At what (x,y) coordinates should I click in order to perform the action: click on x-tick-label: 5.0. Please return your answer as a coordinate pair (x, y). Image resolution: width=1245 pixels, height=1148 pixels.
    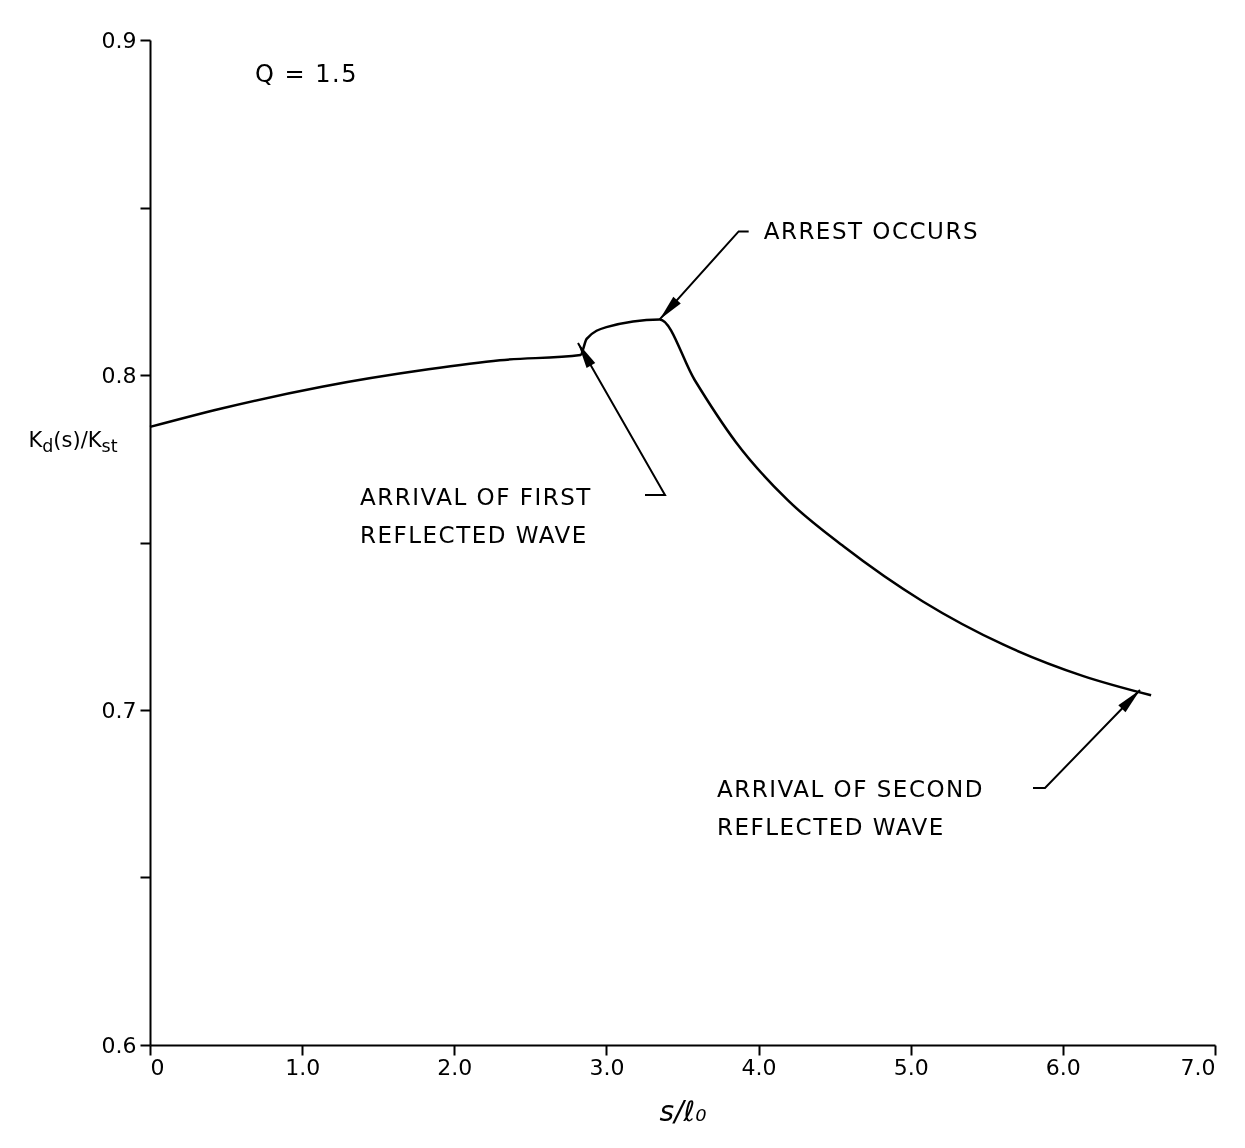
    Looking at the image, I should click on (911, 1067).